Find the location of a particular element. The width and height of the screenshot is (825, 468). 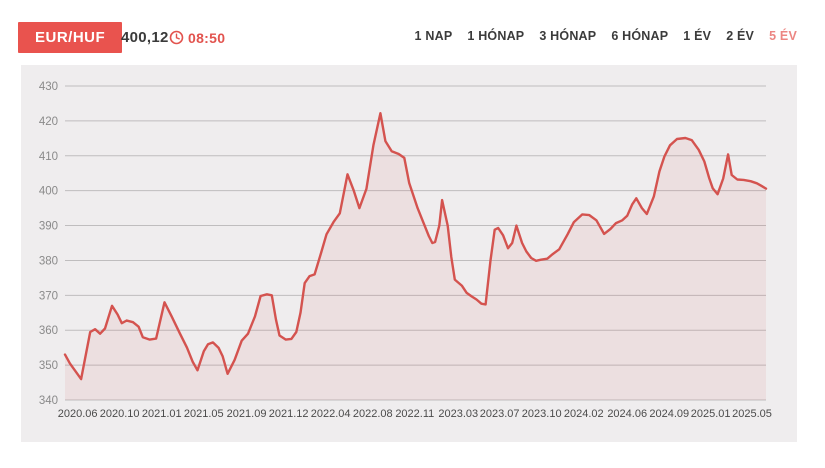

x-tick-label: 2022.08 is located at coordinates (373, 414).